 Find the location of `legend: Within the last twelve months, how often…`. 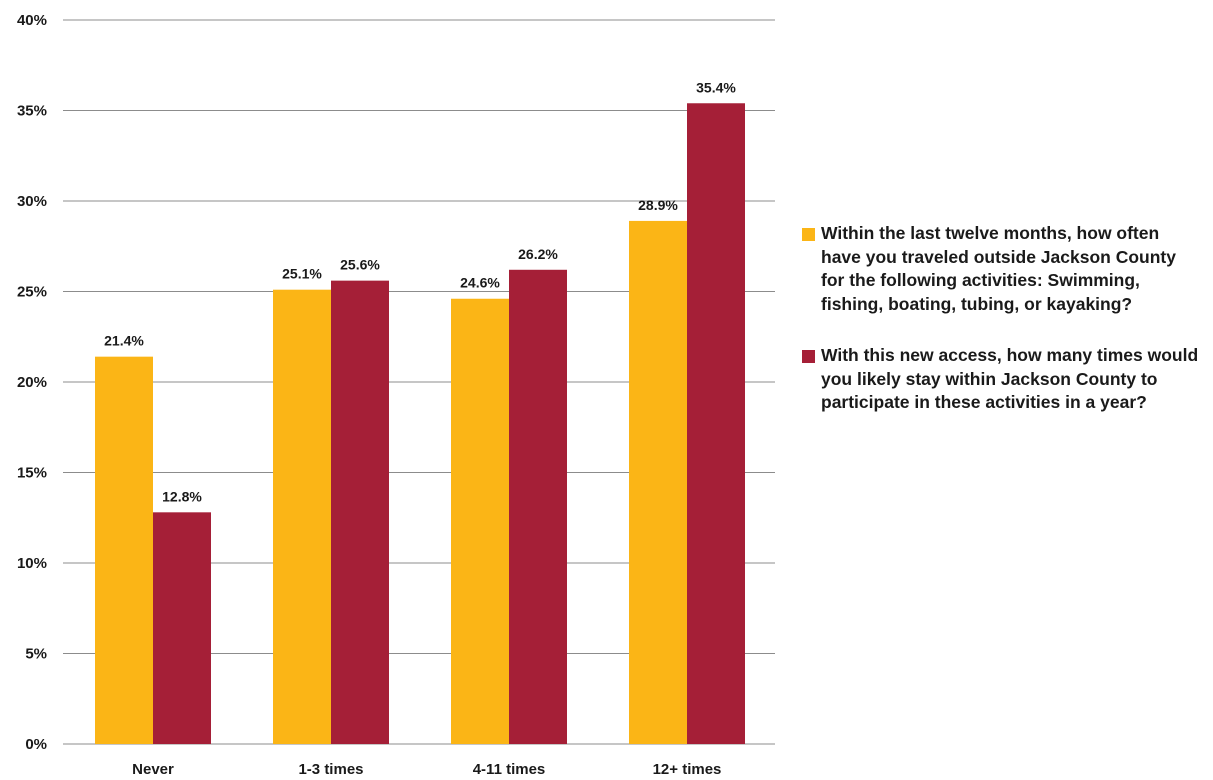

legend: Within the last twelve months, how often… is located at coordinates (1002, 318).